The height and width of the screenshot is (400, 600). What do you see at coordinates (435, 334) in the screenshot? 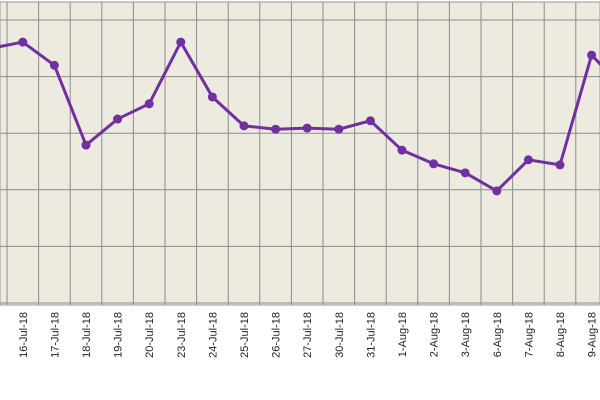
I see `x-tick-label: 2-Aug-18` at bounding box center [435, 334].